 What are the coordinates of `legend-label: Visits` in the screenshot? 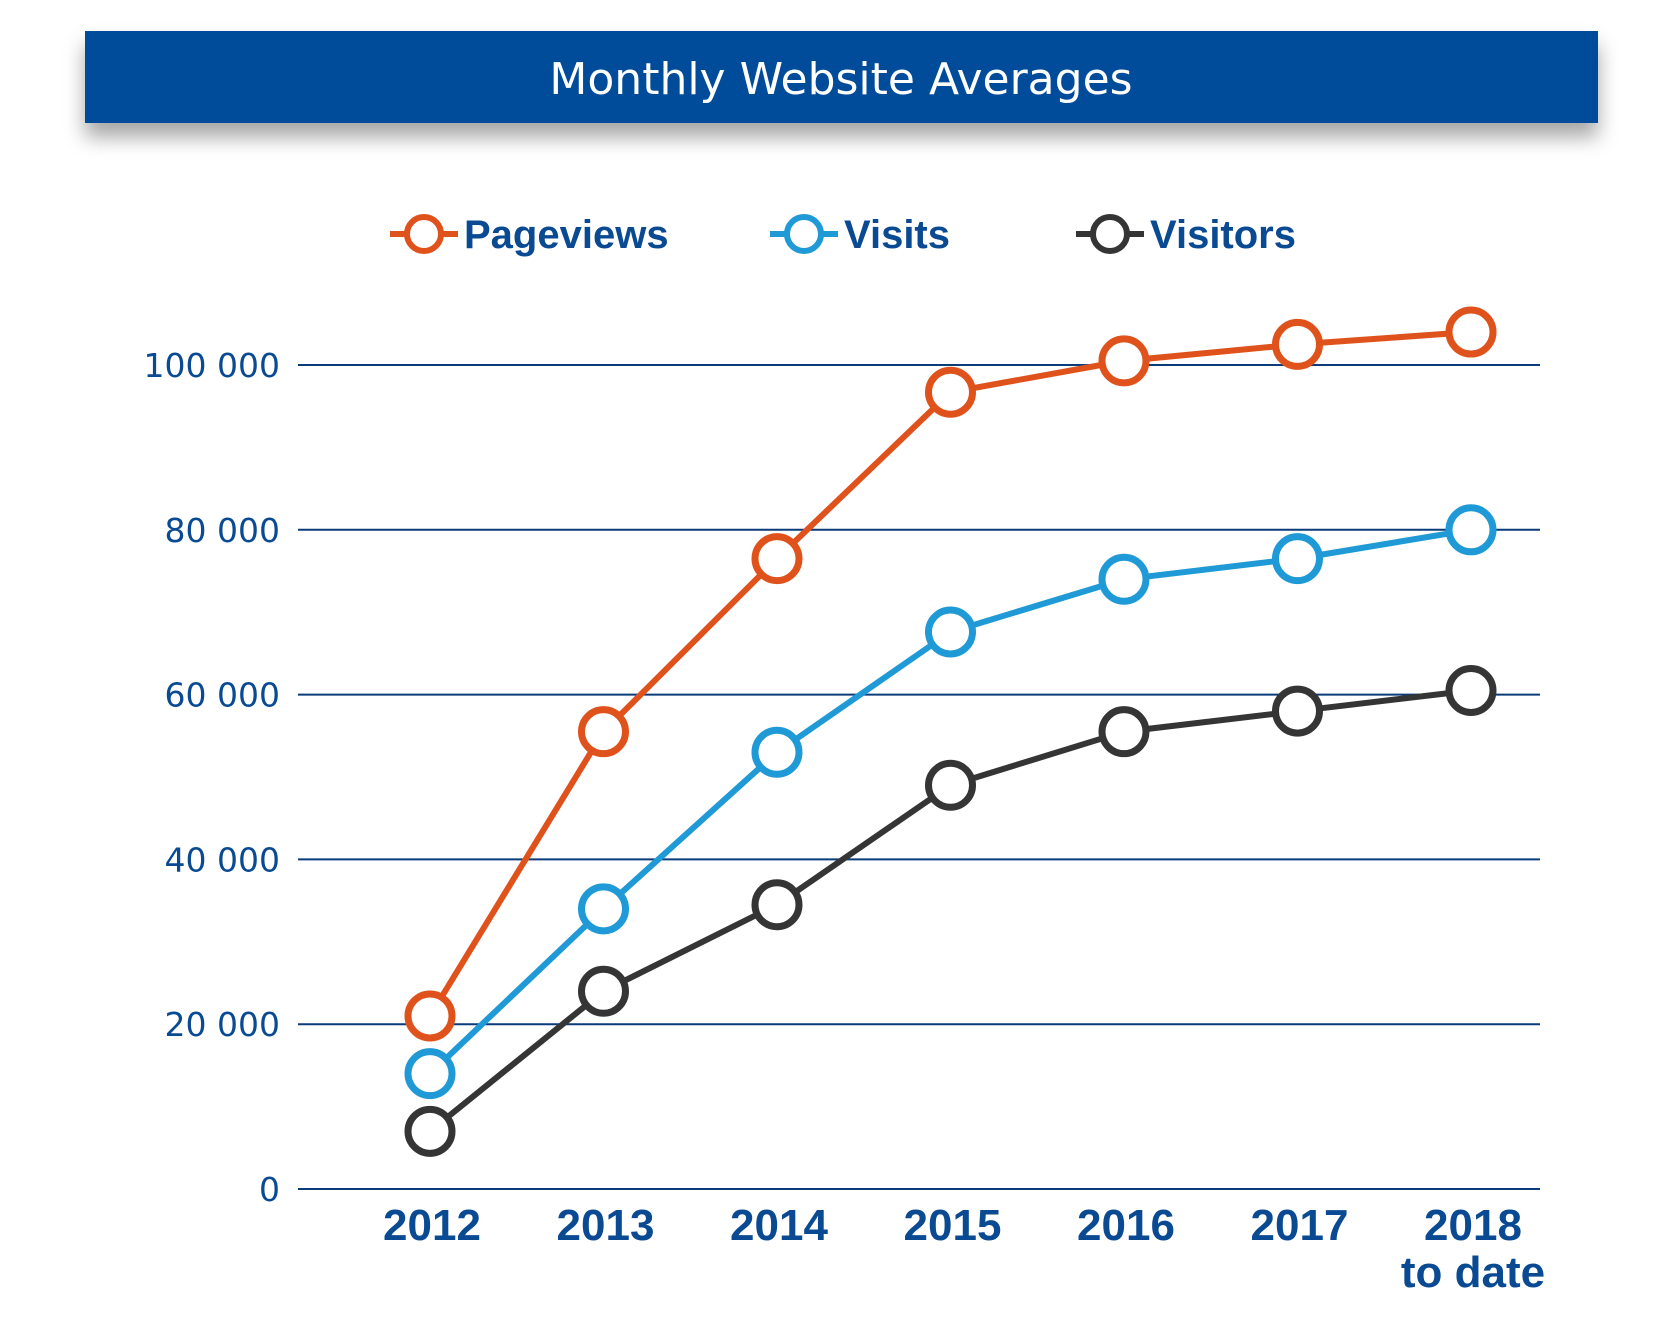 It's located at (897, 235).